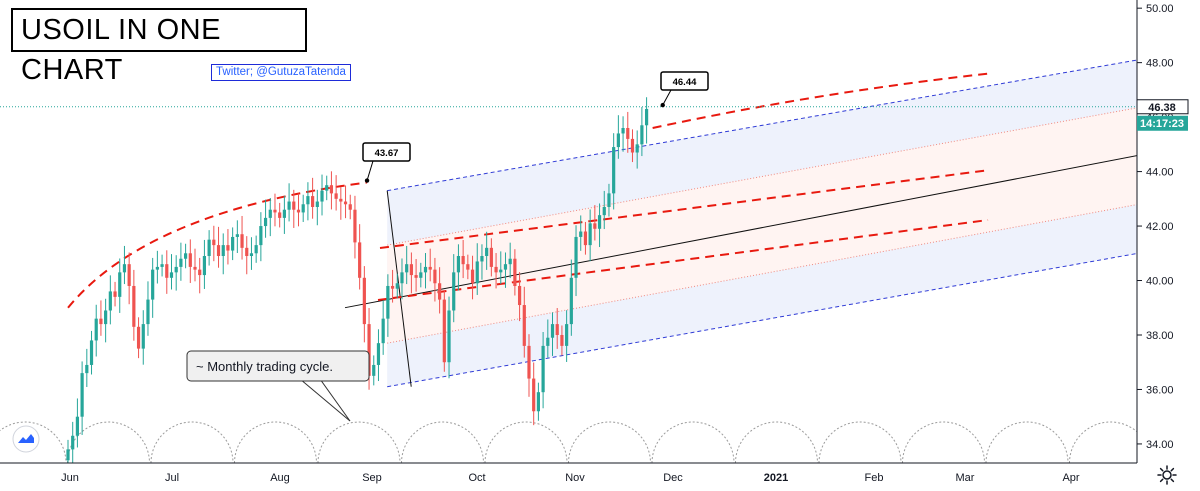 This screenshot has height=491, width=1200. I want to click on x-tick-label: 2021, so click(776, 478).